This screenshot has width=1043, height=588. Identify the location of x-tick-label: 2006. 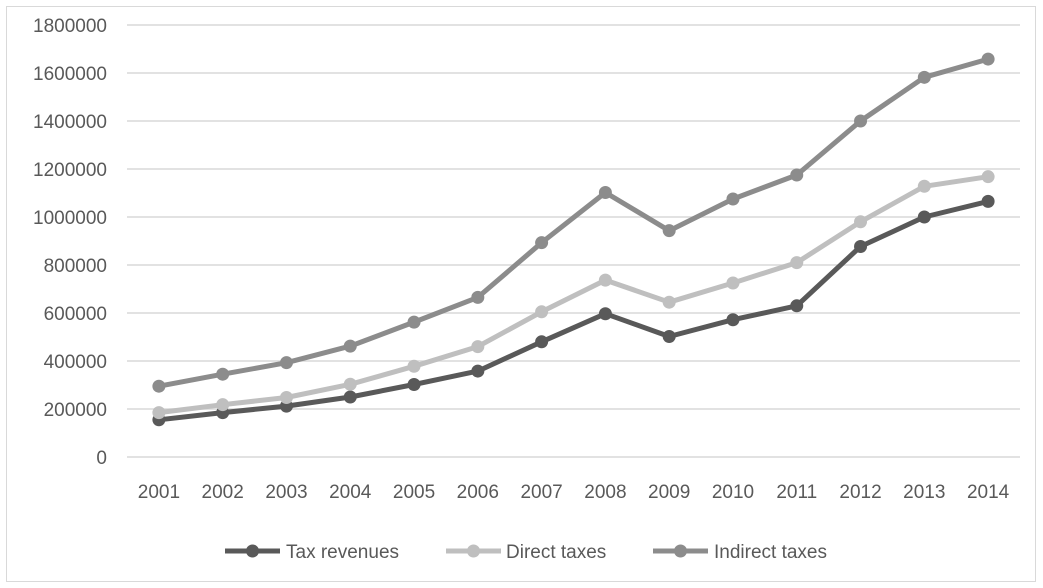
(478, 492).